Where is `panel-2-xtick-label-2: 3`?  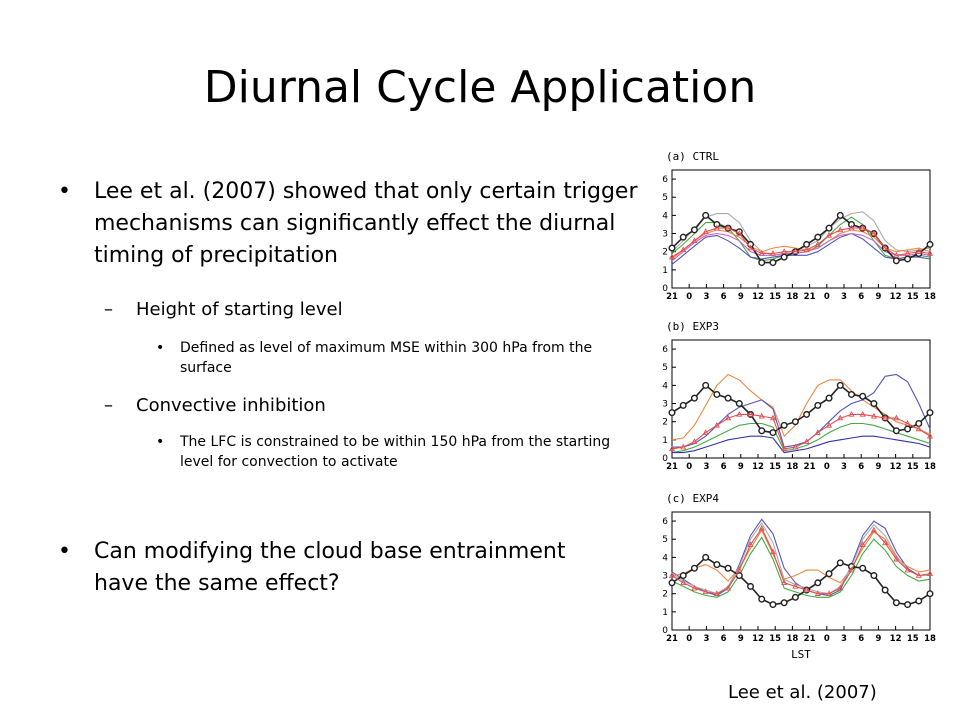
panel-2-xtick-label-2: 3 is located at coordinates (706, 639).